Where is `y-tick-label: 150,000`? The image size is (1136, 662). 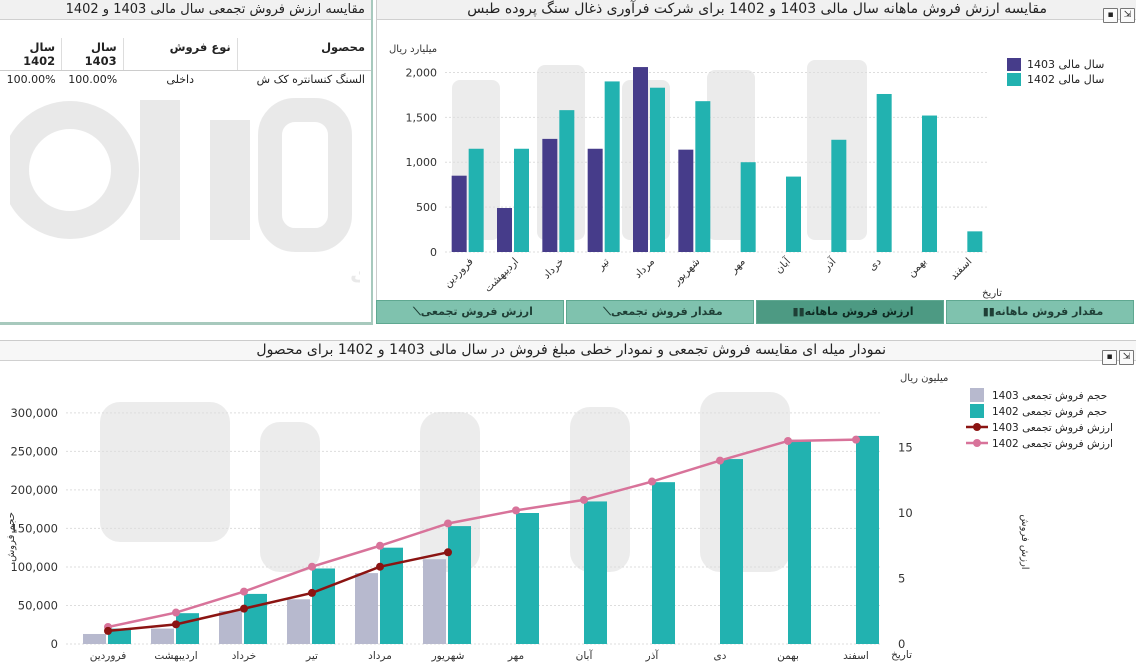 y-tick-label: 150,000 is located at coordinates (34, 528).